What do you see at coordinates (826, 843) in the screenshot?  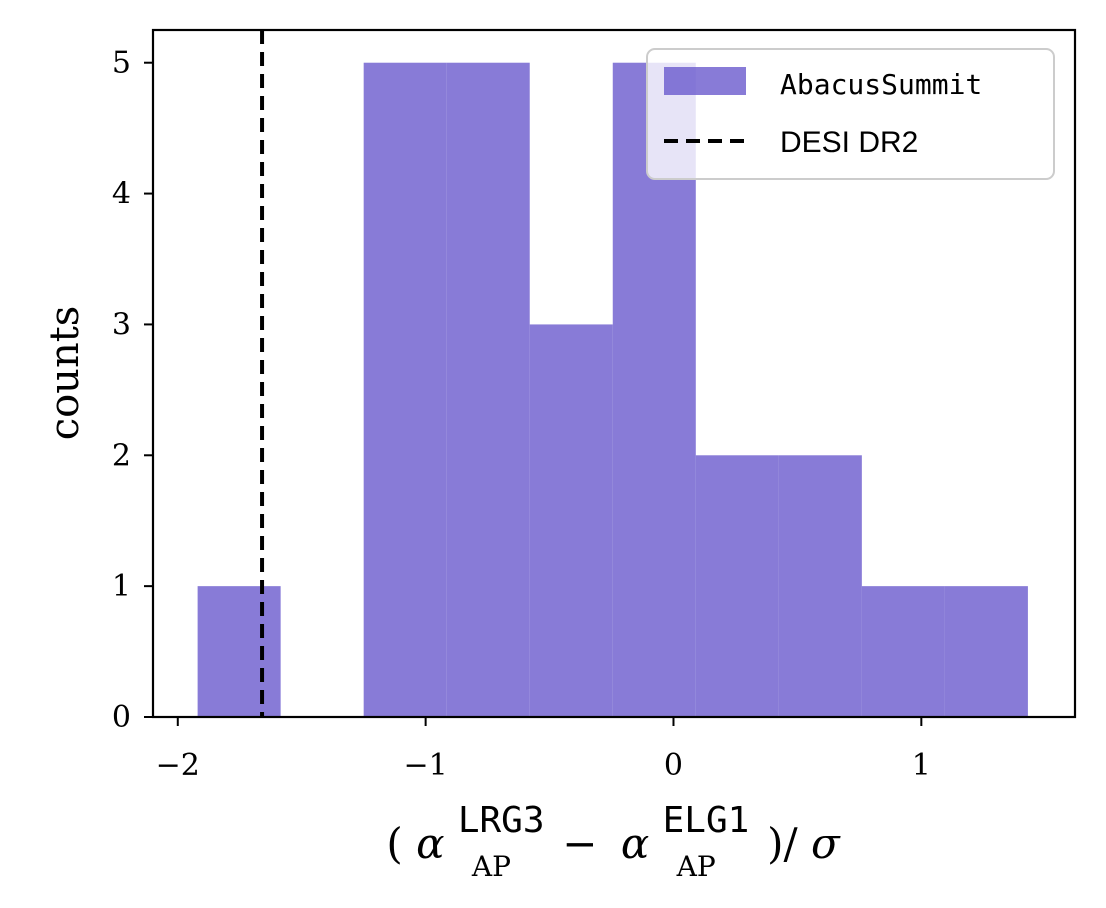 I see `x-label-sigma: σ` at bounding box center [826, 843].